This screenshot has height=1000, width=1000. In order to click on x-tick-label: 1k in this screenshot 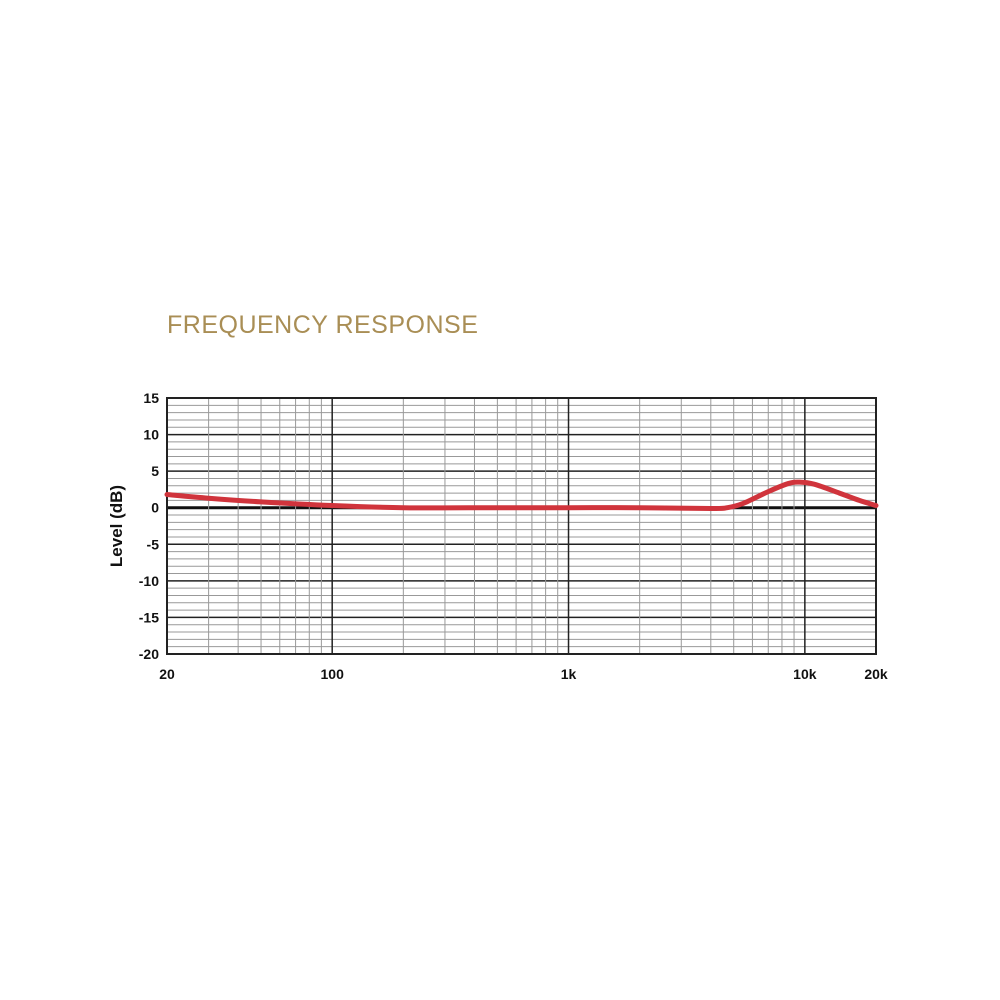, I will do `click(569, 674)`.